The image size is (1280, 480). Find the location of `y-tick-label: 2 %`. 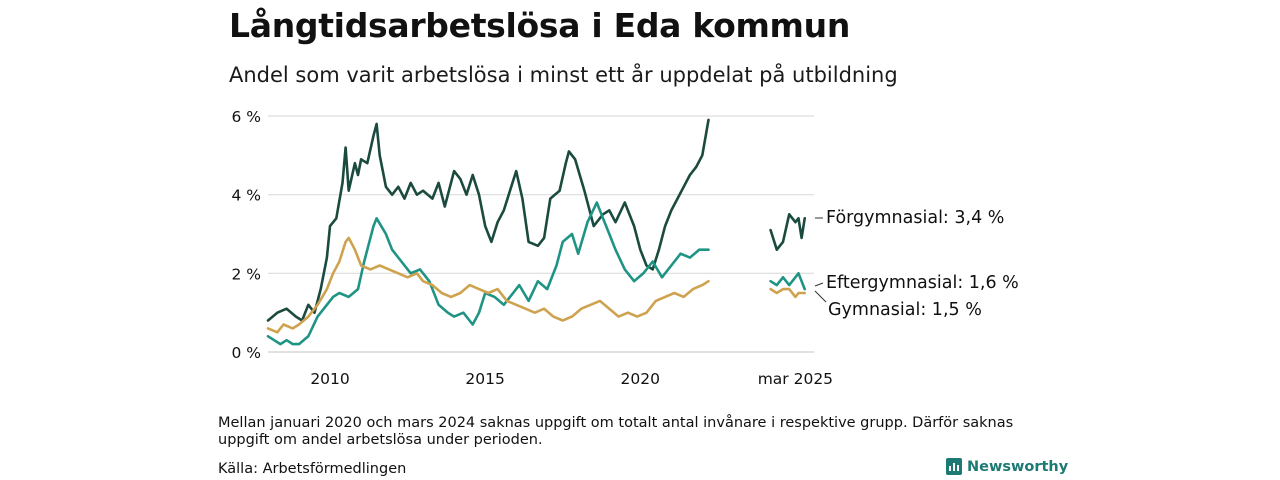

y-tick-label: 2 % is located at coordinates (246, 274).